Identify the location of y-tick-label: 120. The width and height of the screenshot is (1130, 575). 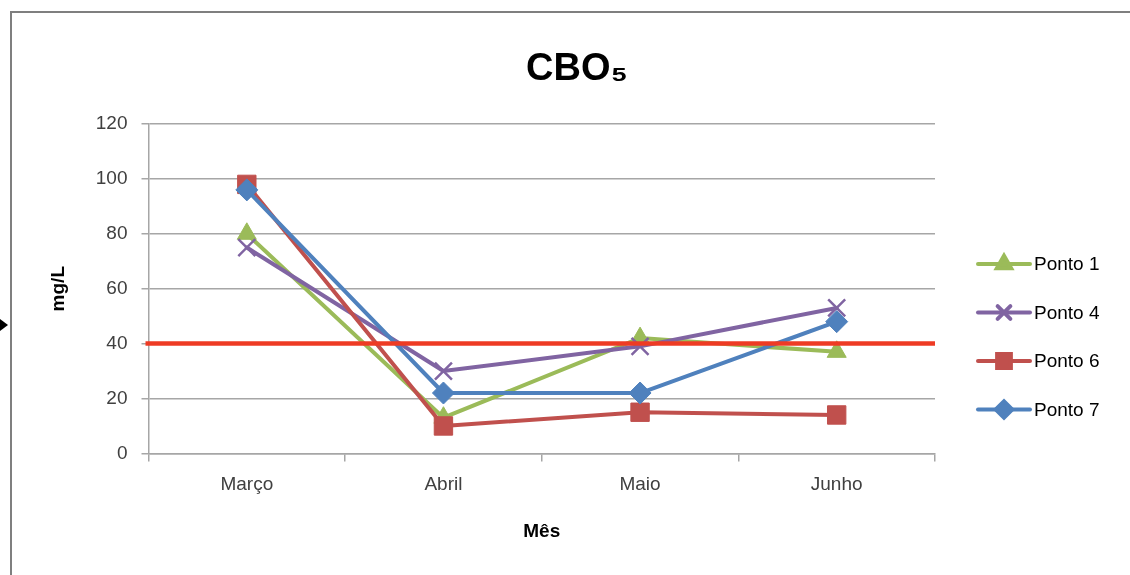
(111, 123).